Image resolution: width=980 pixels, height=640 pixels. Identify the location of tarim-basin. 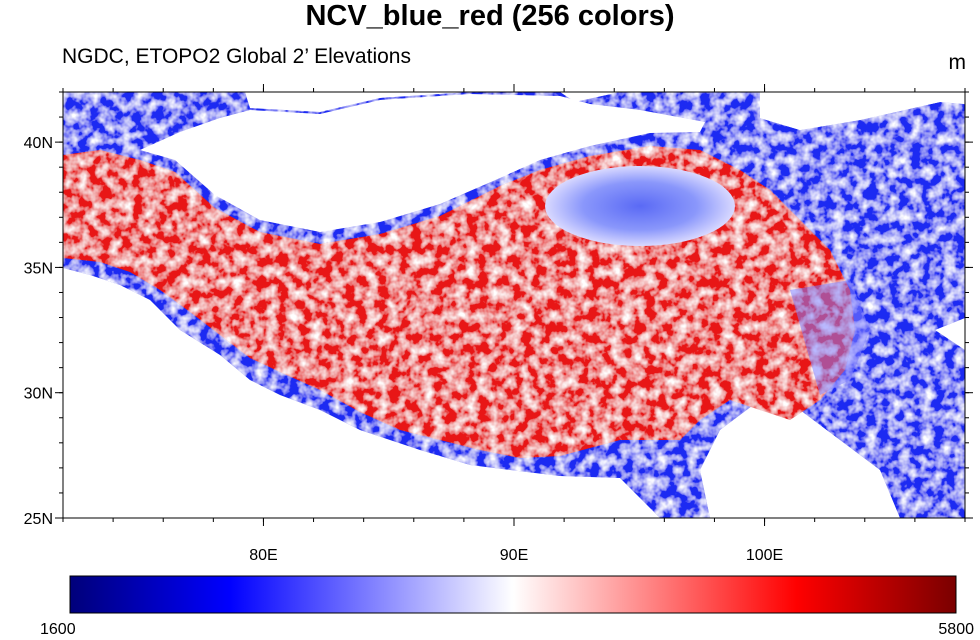
(422, 163).